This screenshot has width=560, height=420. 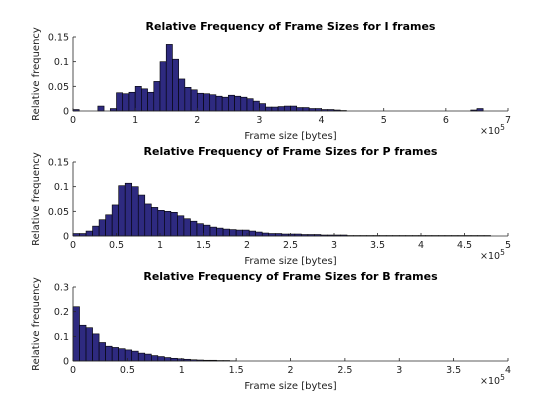 I want to click on x-tick-label: 4.5, so click(x=464, y=245).